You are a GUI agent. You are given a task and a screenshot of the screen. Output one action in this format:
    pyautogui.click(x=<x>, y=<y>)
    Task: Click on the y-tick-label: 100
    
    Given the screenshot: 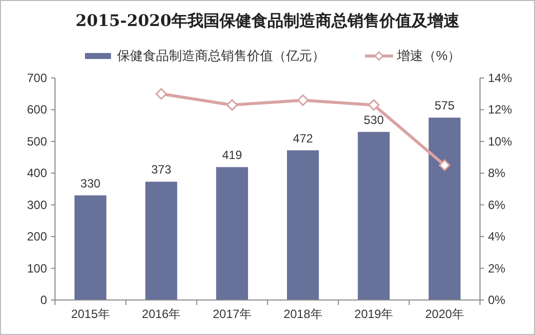 What is the action you would take?
    pyautogui.click(x=37, y=268)
    